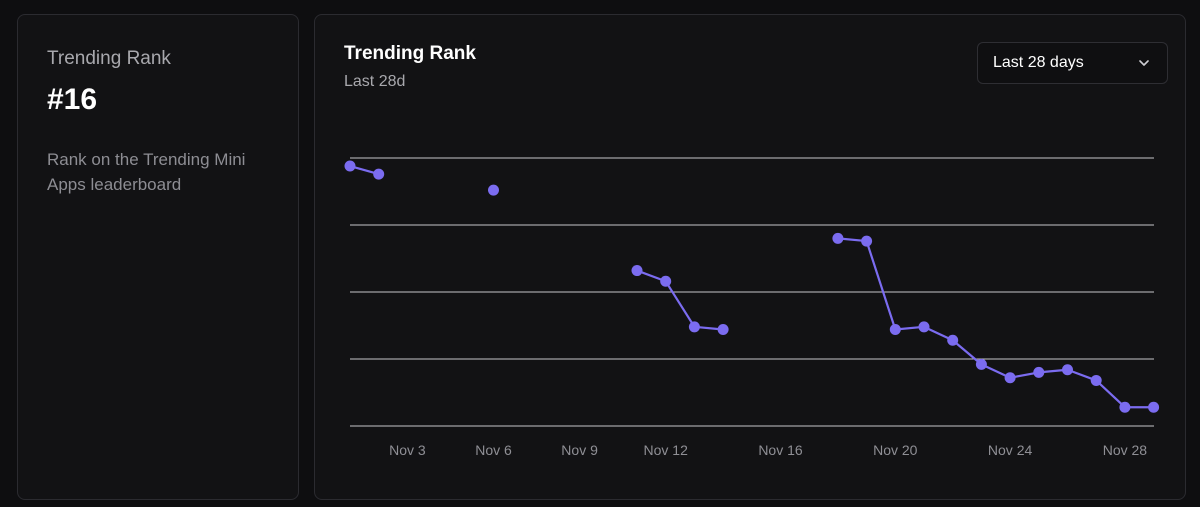  What do you see at coordinates (579, 450) in the screenshot?
I see `chart-x-tick-label: Nov 9` at bounding box center [579, 450].